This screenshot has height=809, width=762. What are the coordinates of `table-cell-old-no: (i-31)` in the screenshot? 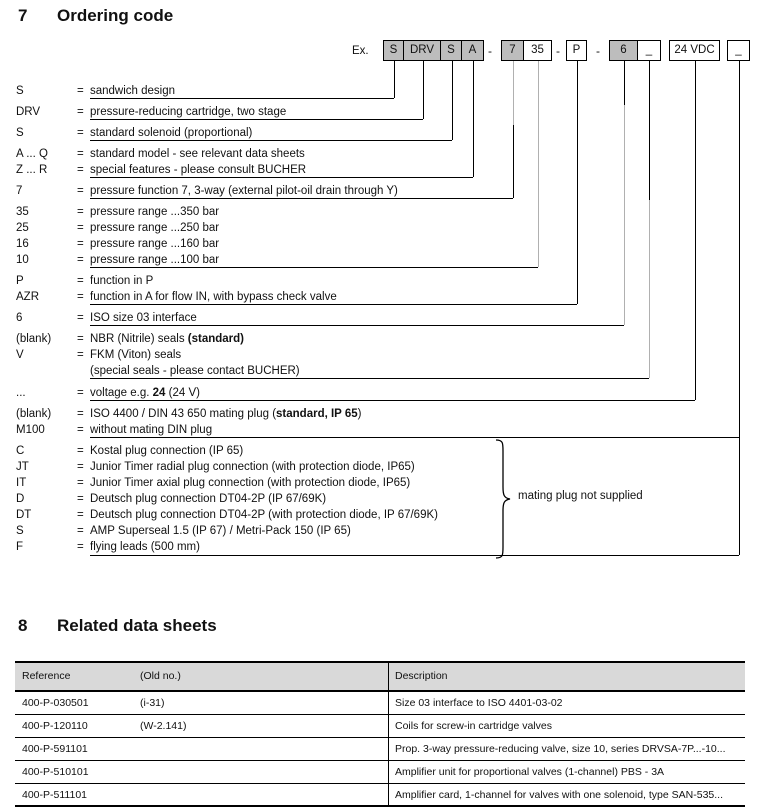 It's located at (152, 703).